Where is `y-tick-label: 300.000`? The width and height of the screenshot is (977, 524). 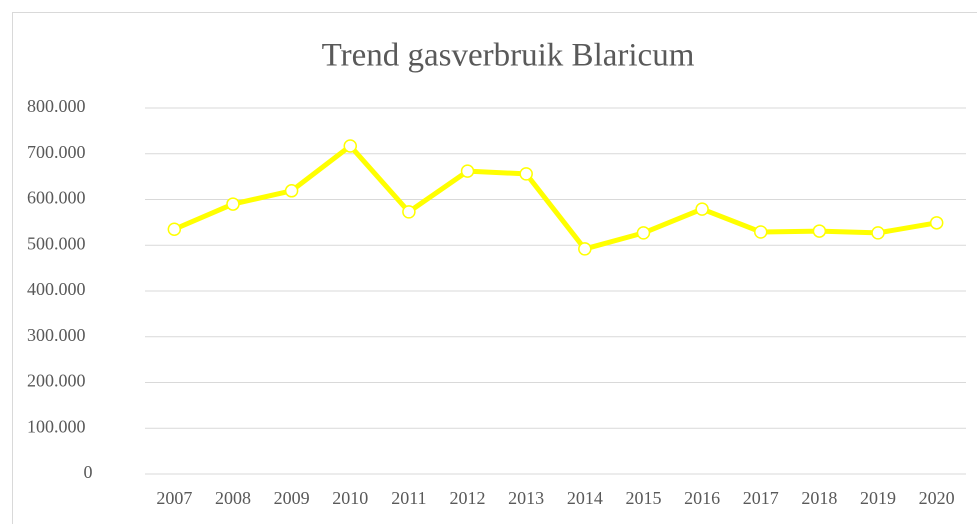
y-tick-label: 300.000 is located at coordinates (56, 335).